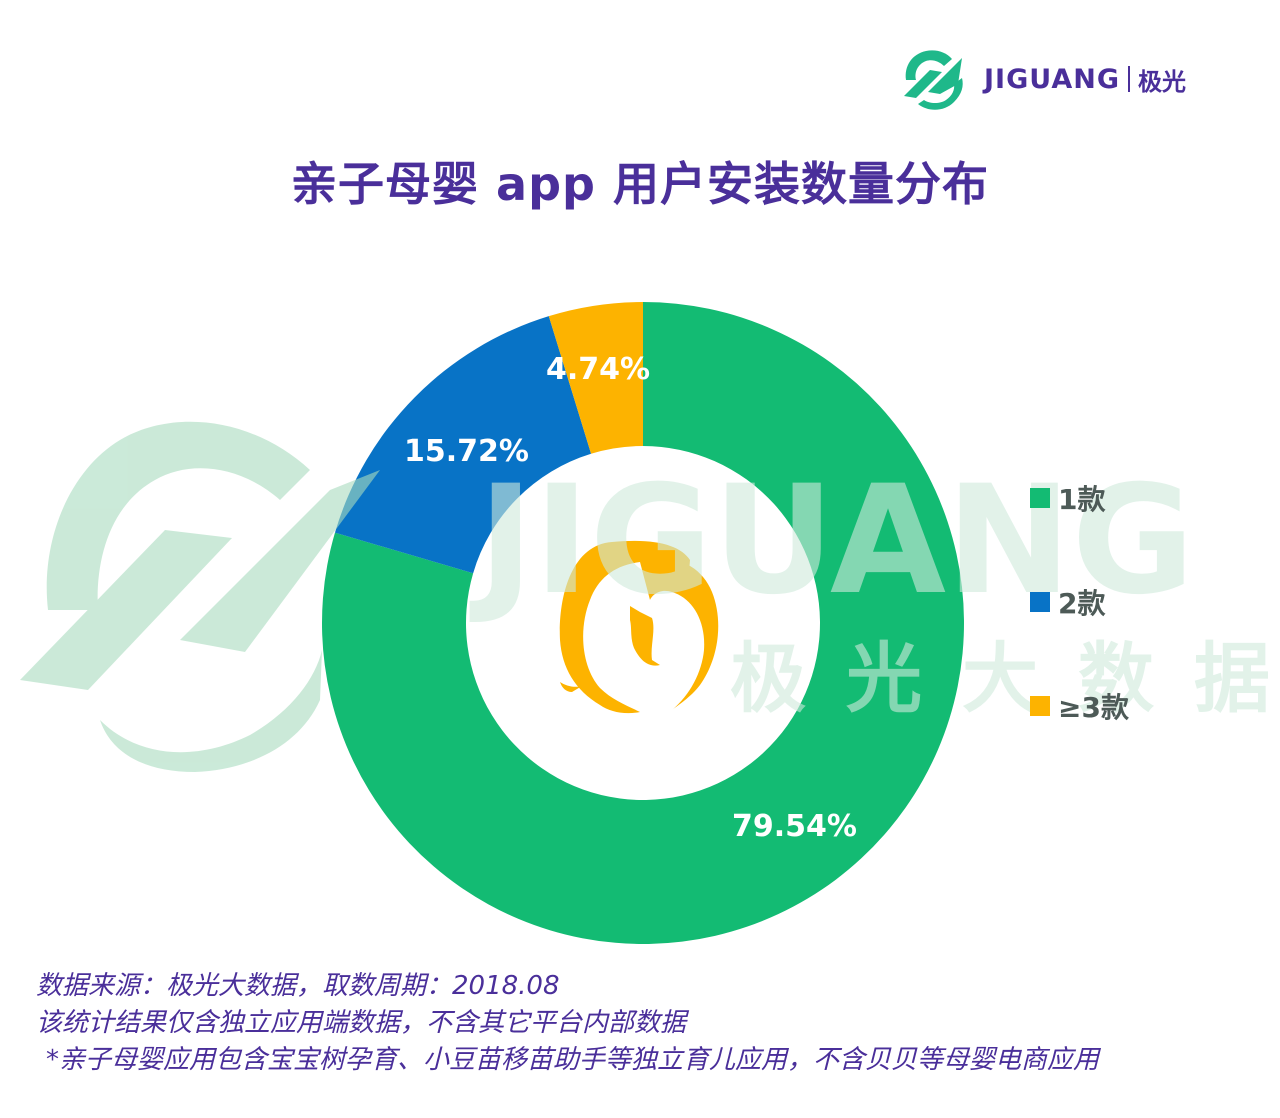  I want to click on brand-name: JIGUANG, so click(1052, 79).